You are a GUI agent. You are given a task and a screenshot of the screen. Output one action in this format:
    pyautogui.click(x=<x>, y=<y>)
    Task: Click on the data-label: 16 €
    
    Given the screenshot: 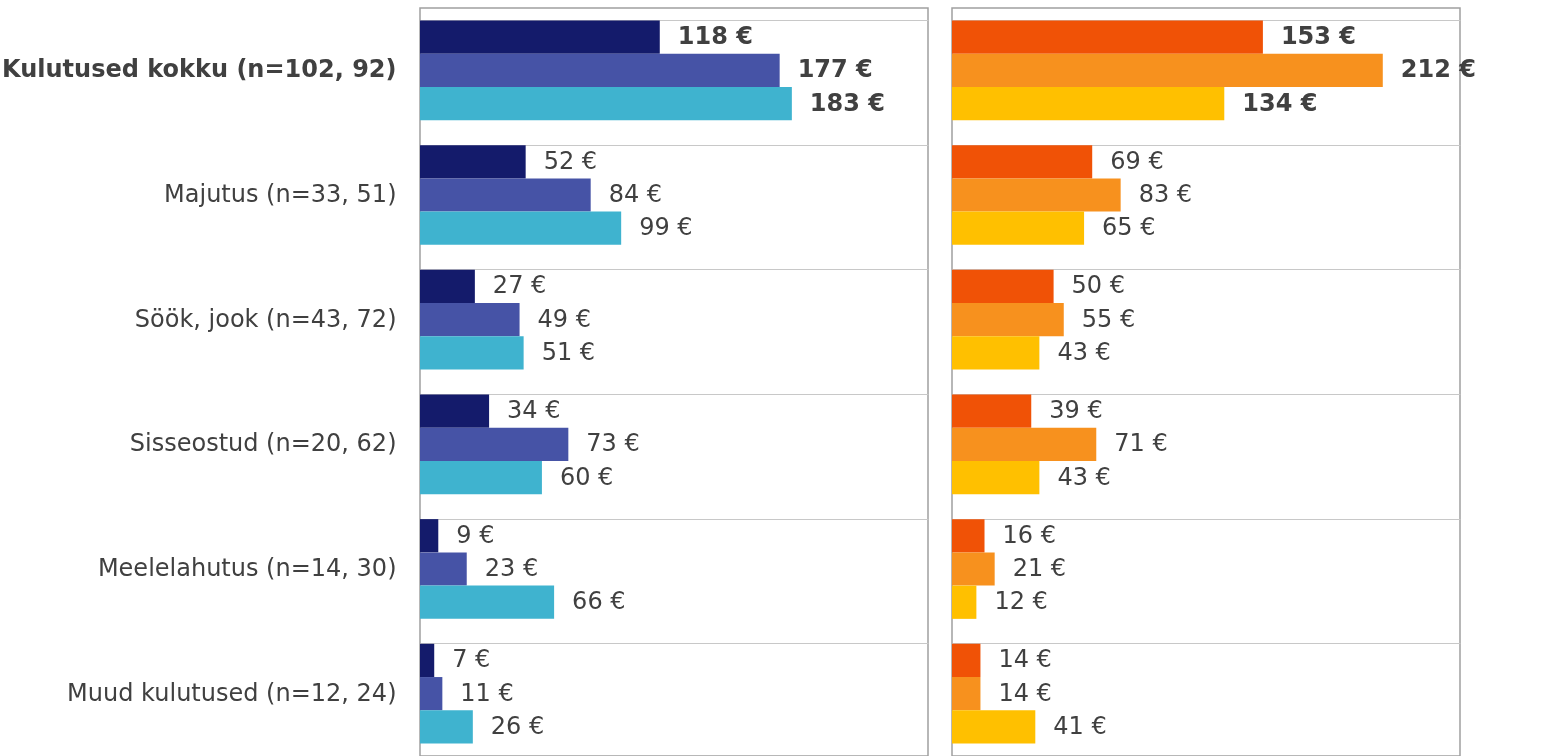 What is the action you would take?
    pyautogui.click(x=1029, y=534)
    